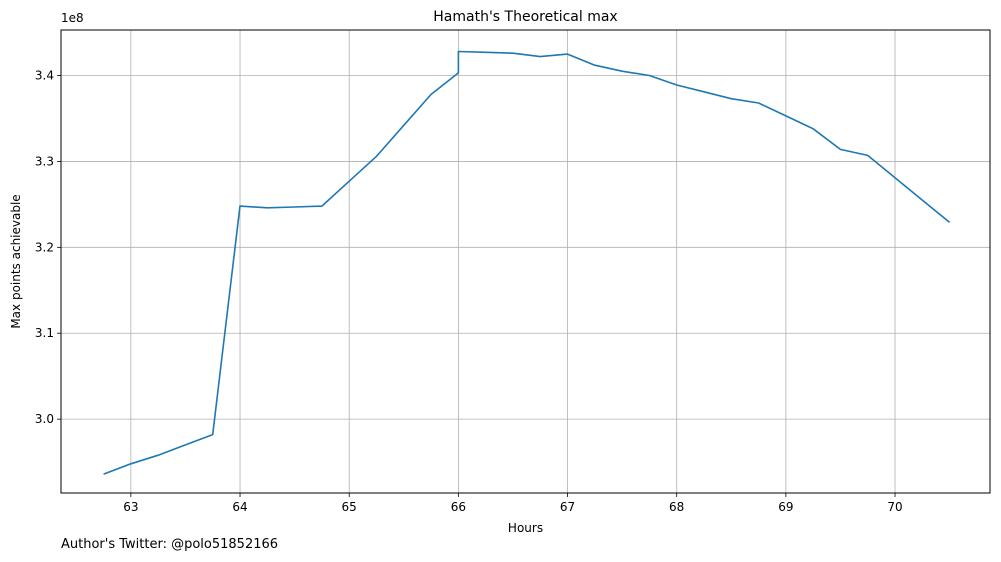 The image size is (1001, 562). I want to click on x-axis: 63 64 65 66 67 68 69 70, so click(513, 503).